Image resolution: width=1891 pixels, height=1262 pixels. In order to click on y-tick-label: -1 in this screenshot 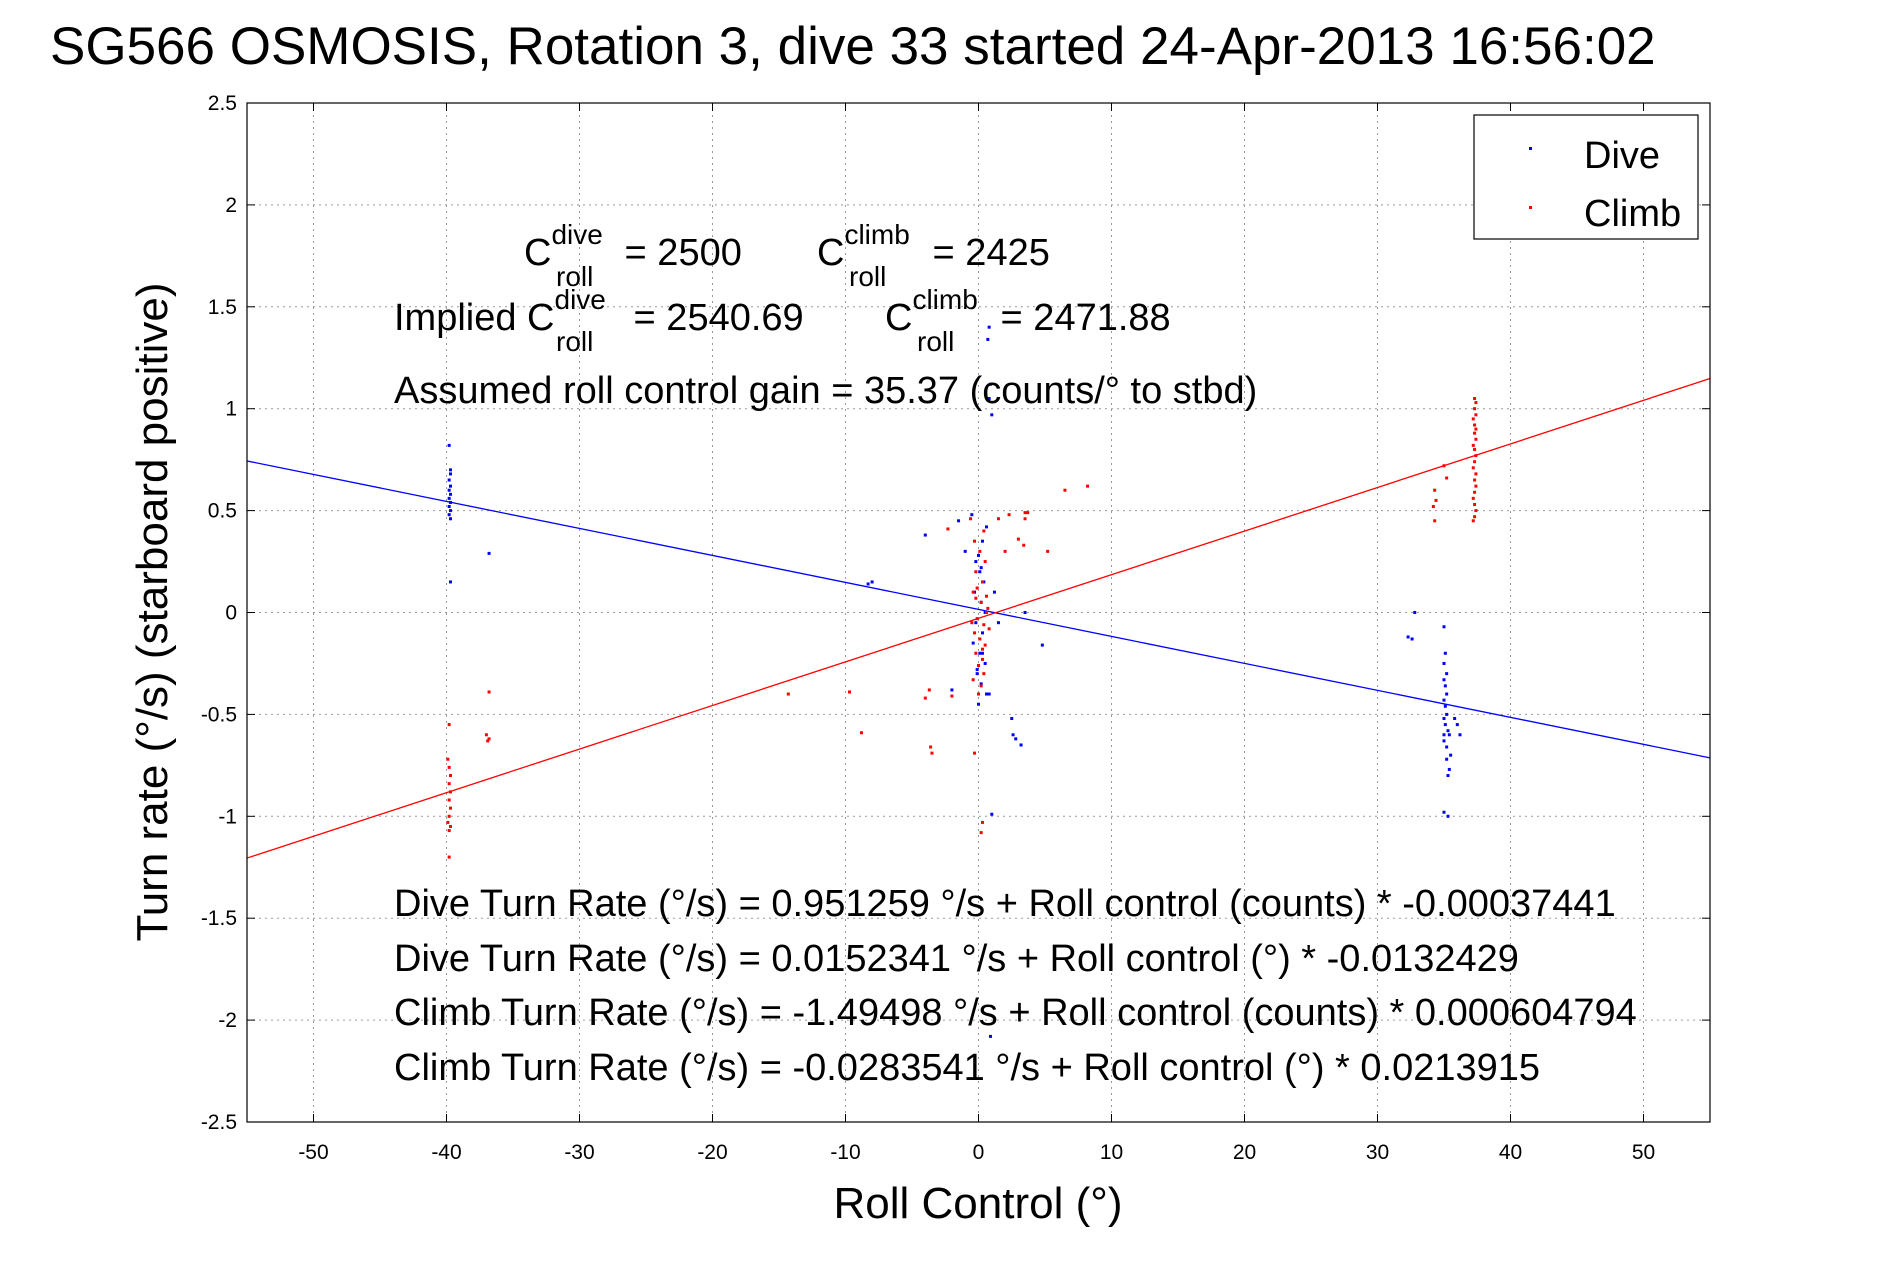, I will do `click(227, 816)`.